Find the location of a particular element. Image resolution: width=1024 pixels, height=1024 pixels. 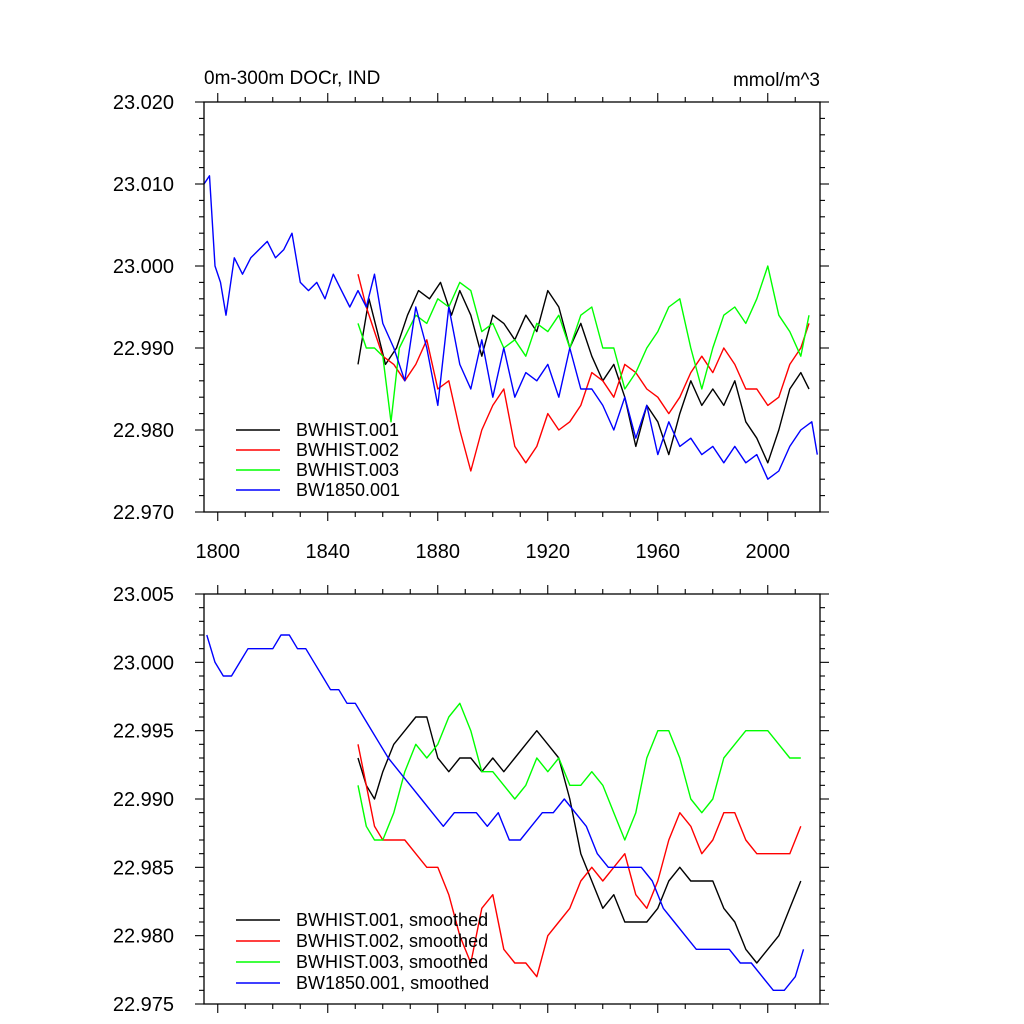

top-x-tick-label: 1920 is located at coordinates (548, 552).